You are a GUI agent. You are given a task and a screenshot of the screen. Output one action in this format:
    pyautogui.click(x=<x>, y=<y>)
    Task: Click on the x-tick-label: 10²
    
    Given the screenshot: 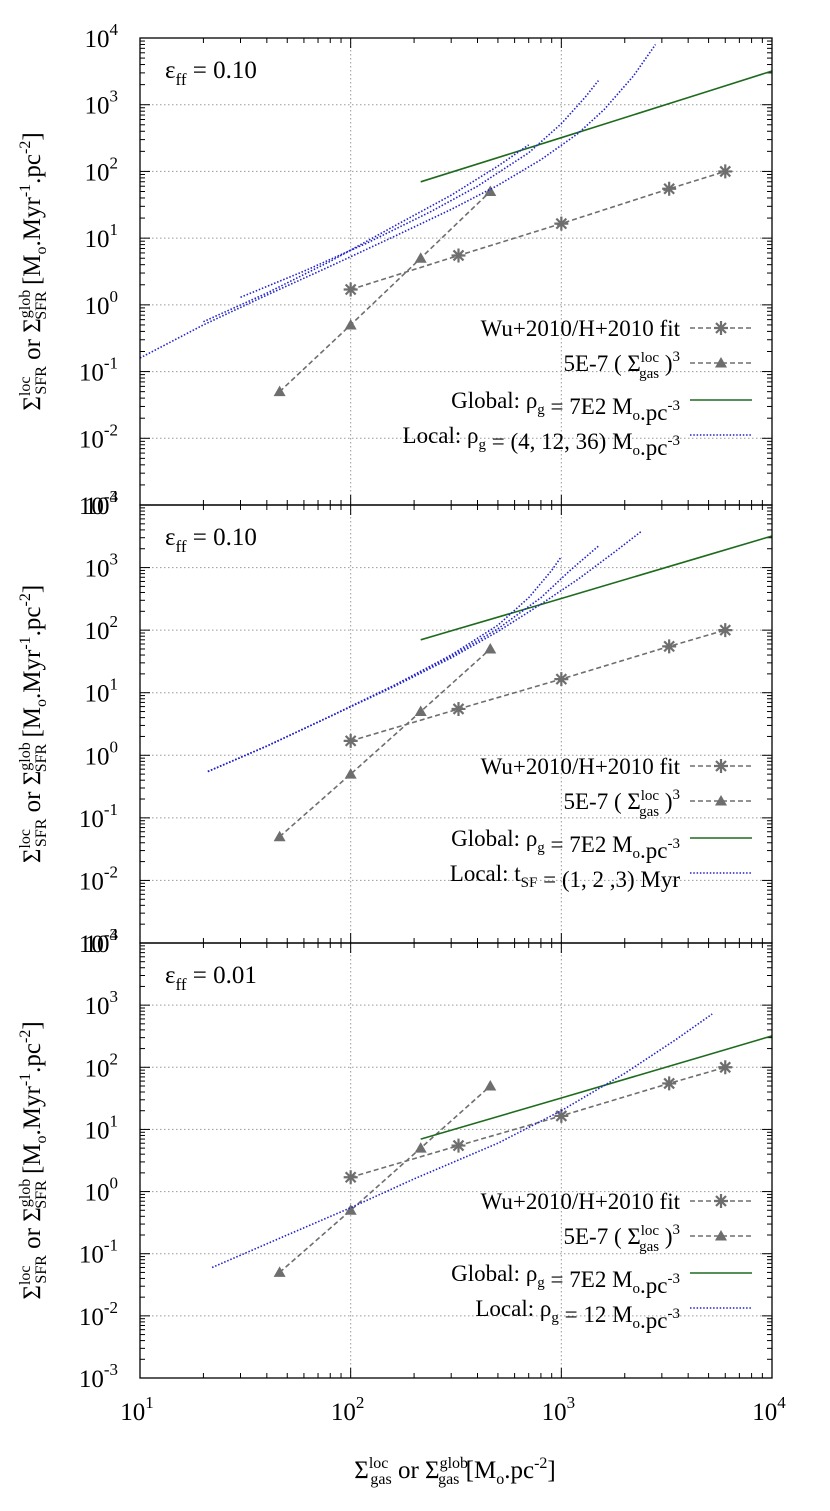 What is the action you would take?
    pyautogui.click(x=348, y=1409)
    